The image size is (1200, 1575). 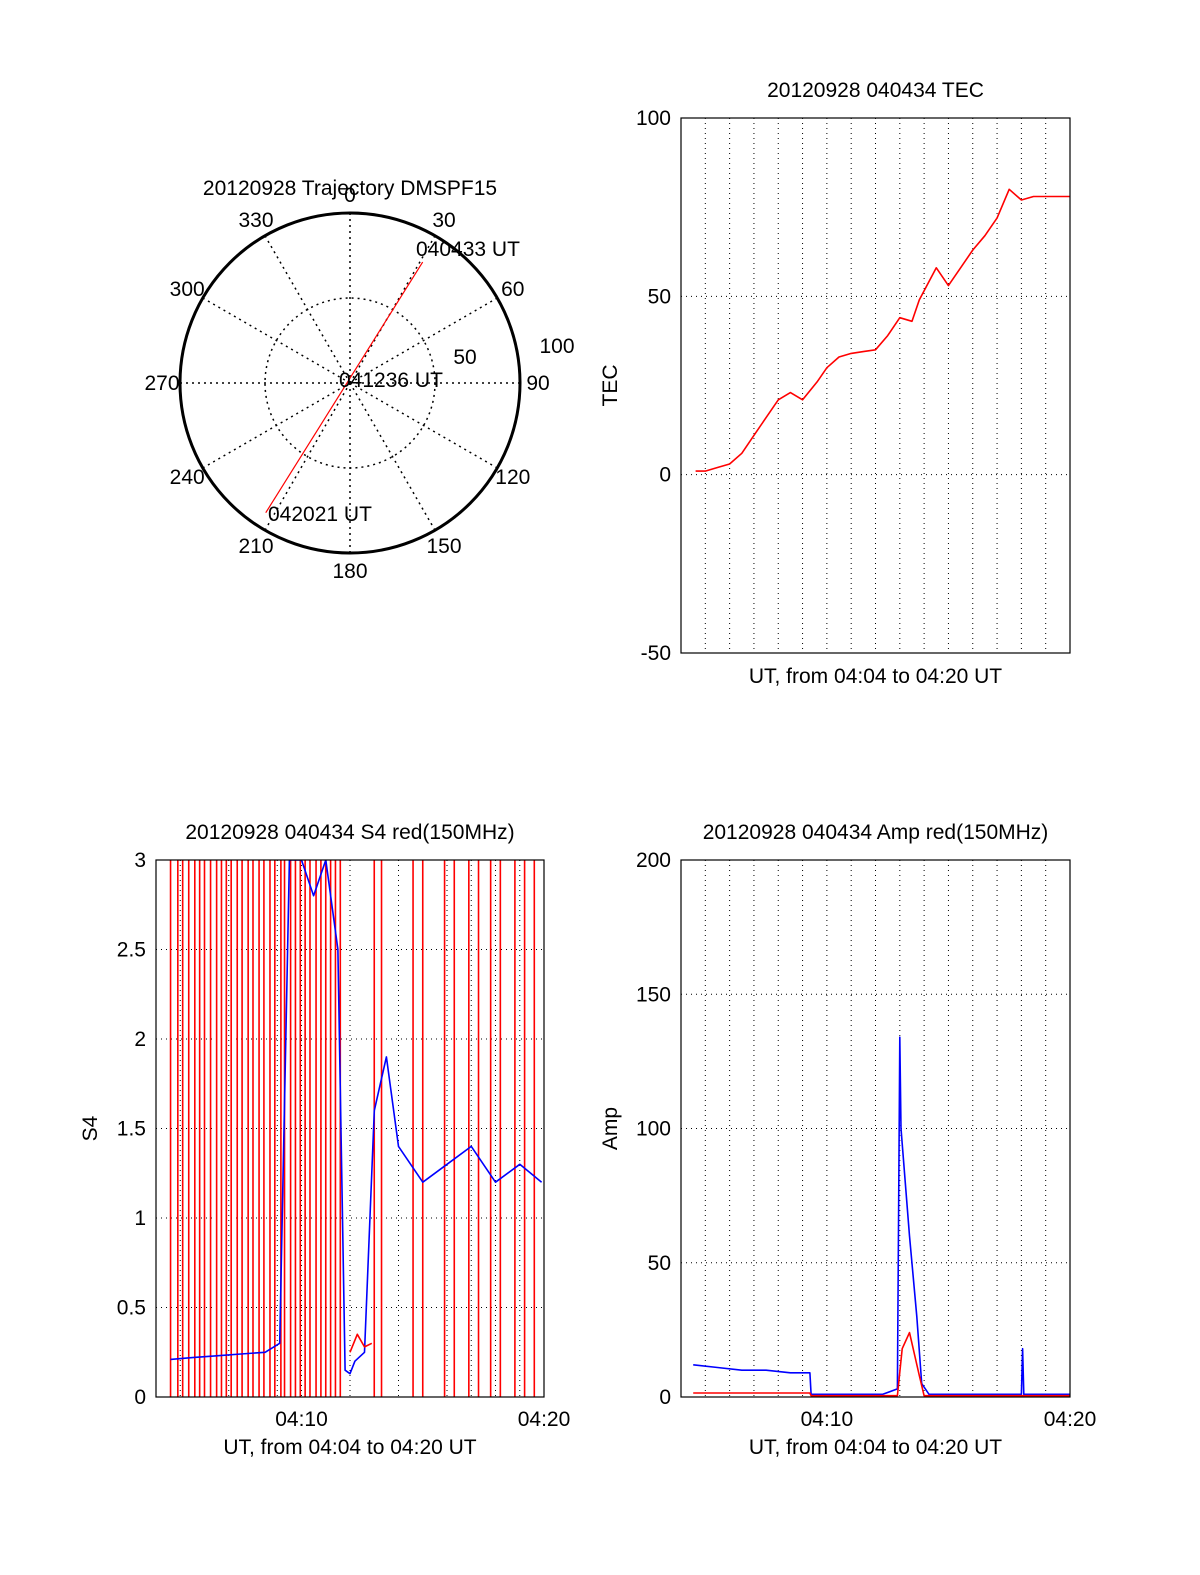 I want to click on azimuth-label-180: 180, so click(x=349, y=571).